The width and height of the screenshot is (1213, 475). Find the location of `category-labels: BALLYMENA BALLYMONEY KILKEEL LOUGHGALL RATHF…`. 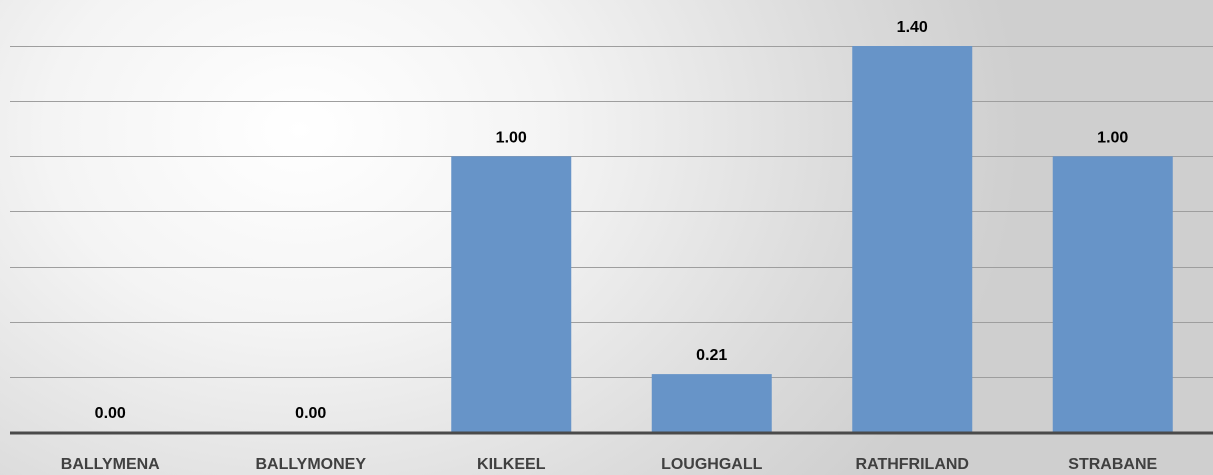

category-labels: BALLYMENA BALLYMONEY KILKEEL LOUGHGALL RATHF… is located at coordinates (609, 464).